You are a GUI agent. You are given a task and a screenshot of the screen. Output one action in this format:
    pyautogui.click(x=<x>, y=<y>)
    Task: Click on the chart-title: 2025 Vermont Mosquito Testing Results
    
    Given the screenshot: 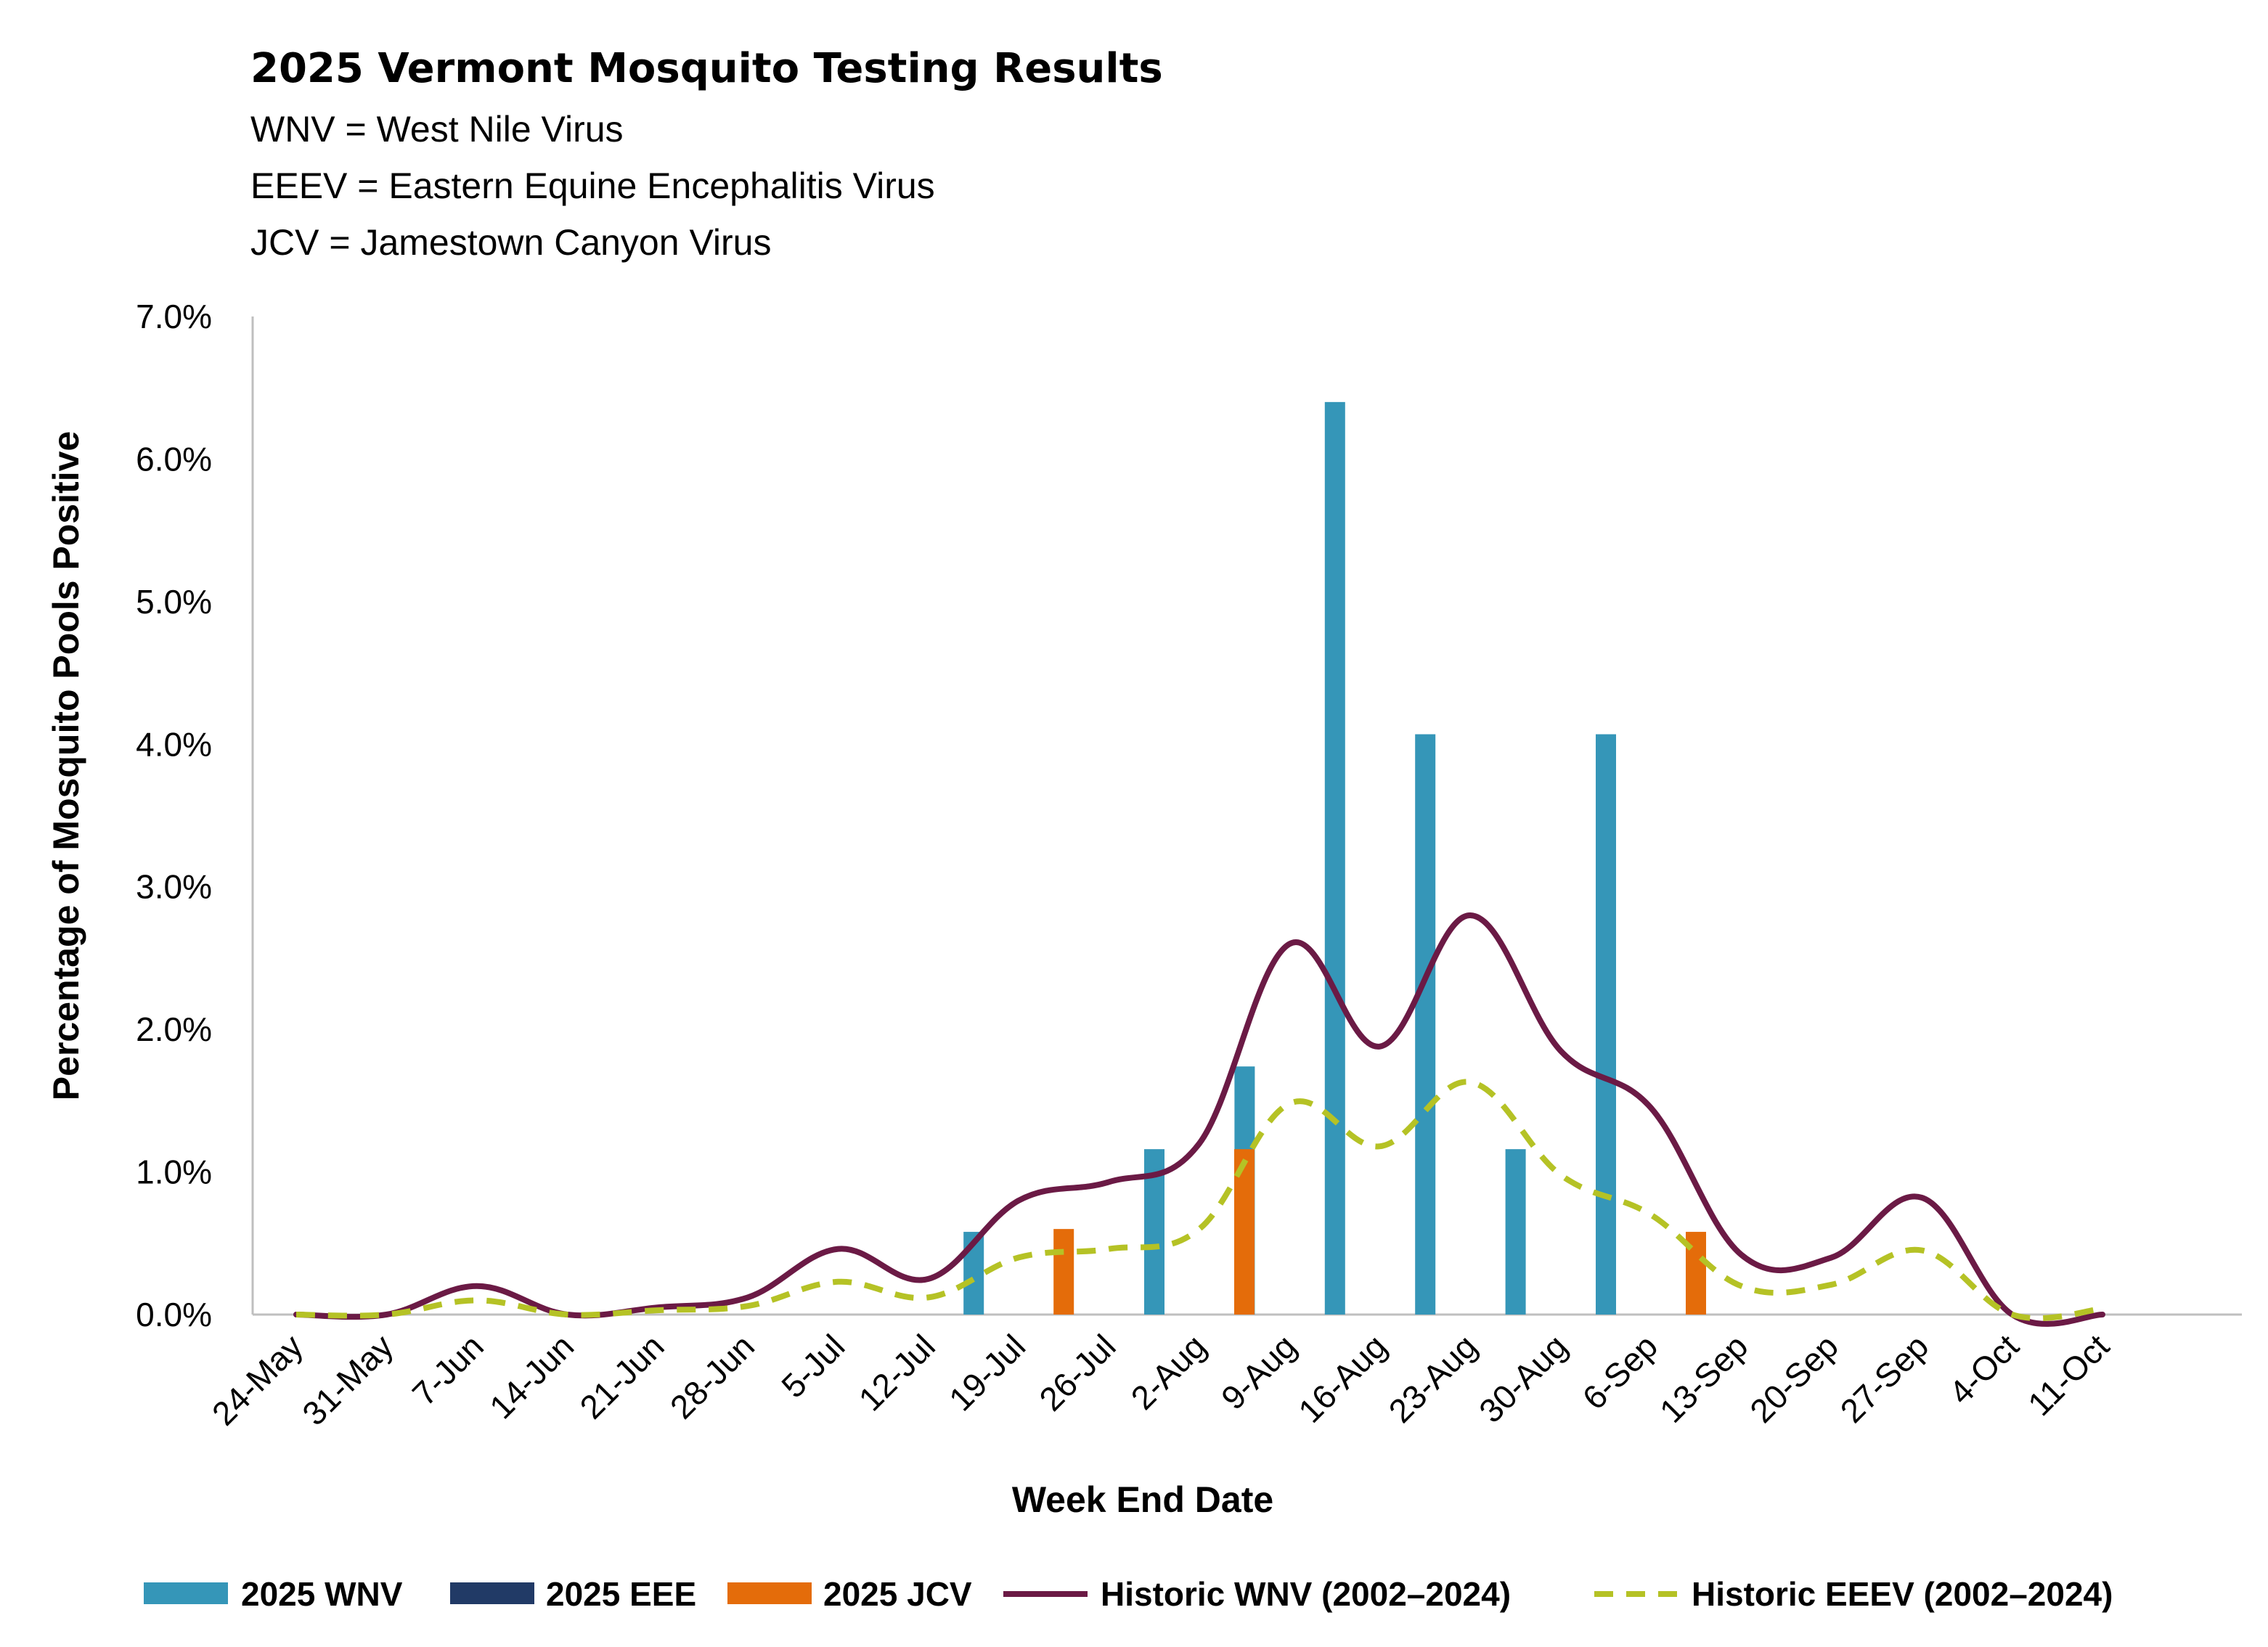 What is the action you would take?
    pyautogui.click(x=706, y=68)
    